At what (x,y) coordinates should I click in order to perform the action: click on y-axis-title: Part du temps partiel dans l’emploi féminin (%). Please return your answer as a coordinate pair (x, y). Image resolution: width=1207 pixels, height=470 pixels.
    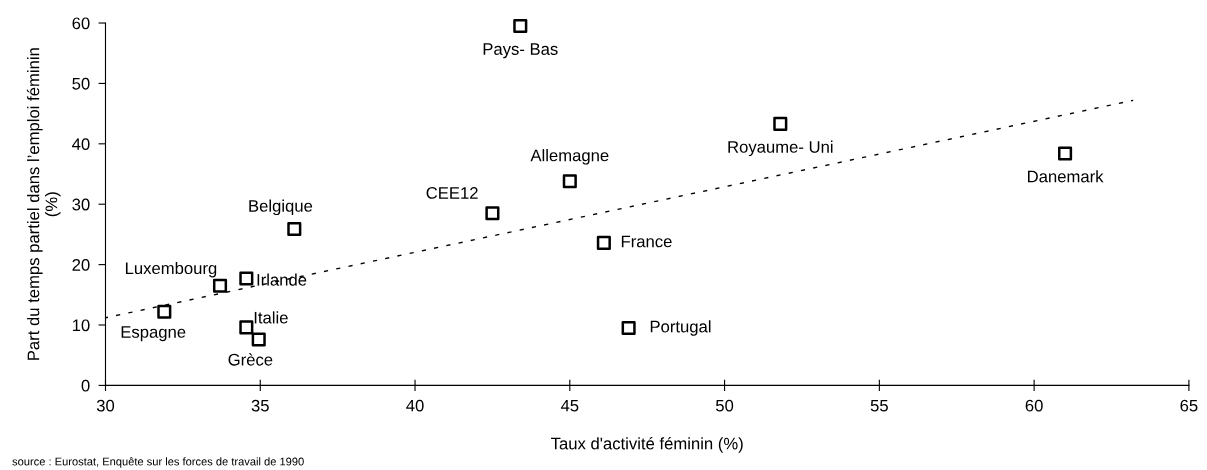
    Looking at the image, I should click on (43, 204).